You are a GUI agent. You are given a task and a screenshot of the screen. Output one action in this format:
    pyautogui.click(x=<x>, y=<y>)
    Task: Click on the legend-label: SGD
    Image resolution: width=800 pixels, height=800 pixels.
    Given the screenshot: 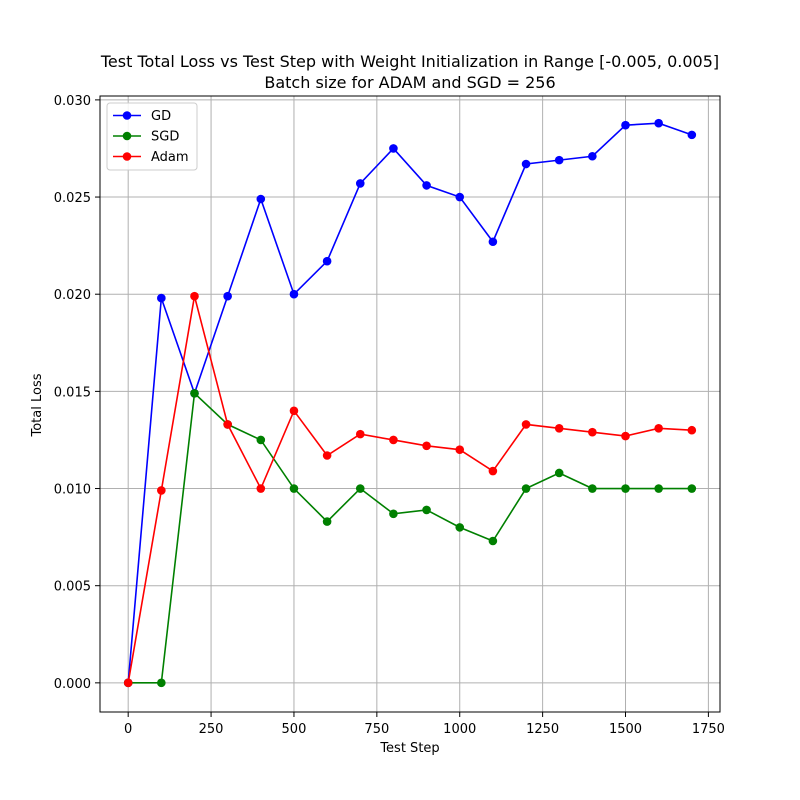 What is the action you would take?
    pyautogui.click(x=165, y=137)
    